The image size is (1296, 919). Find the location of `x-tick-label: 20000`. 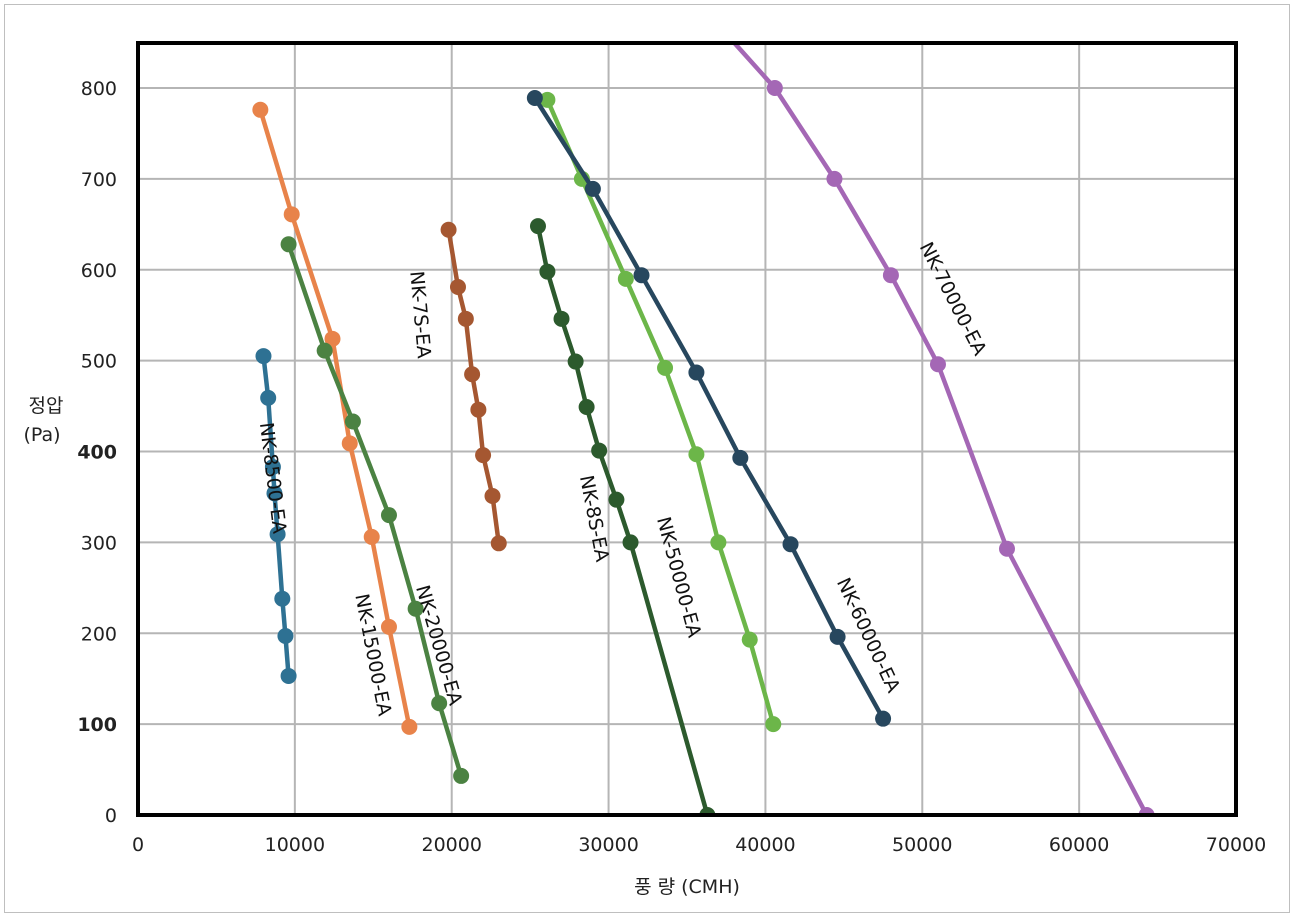

x-tick-label: 20000 is located at coordinates (451, 845).